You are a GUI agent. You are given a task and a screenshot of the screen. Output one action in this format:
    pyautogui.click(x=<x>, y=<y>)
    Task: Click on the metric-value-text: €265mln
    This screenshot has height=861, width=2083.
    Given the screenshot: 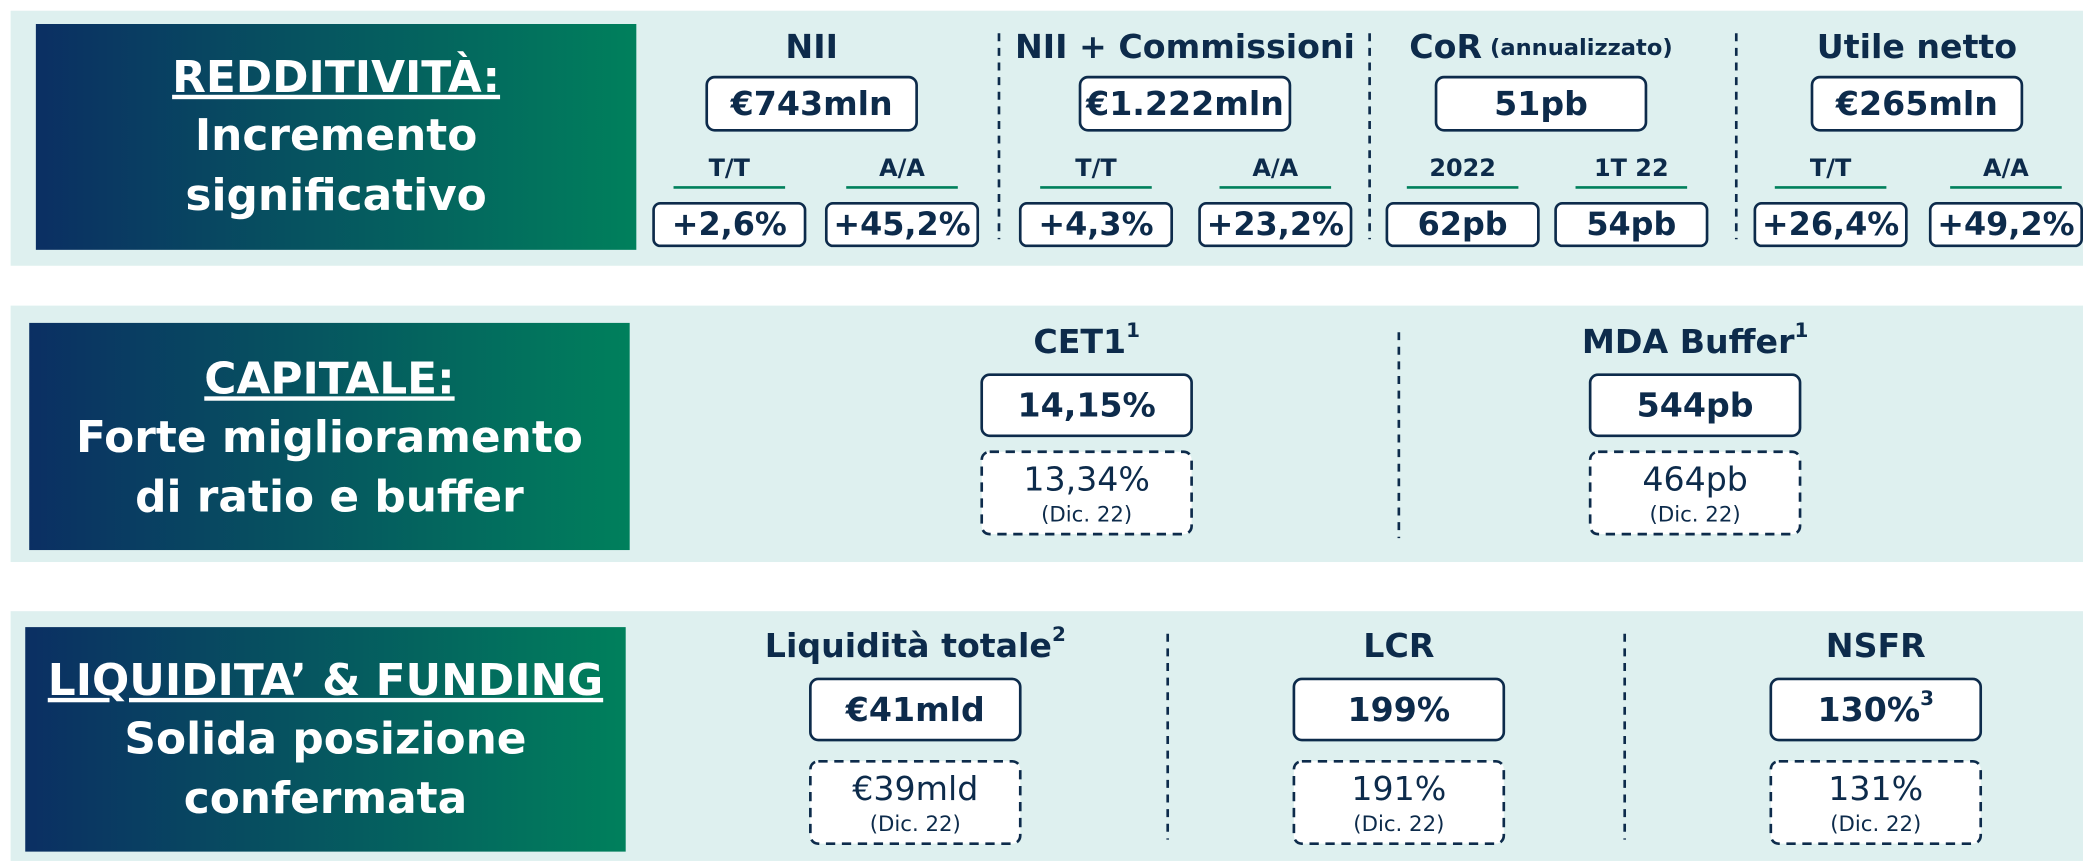 What is the action you would take?
    pyautogui.click(x=1916, y=103)
    